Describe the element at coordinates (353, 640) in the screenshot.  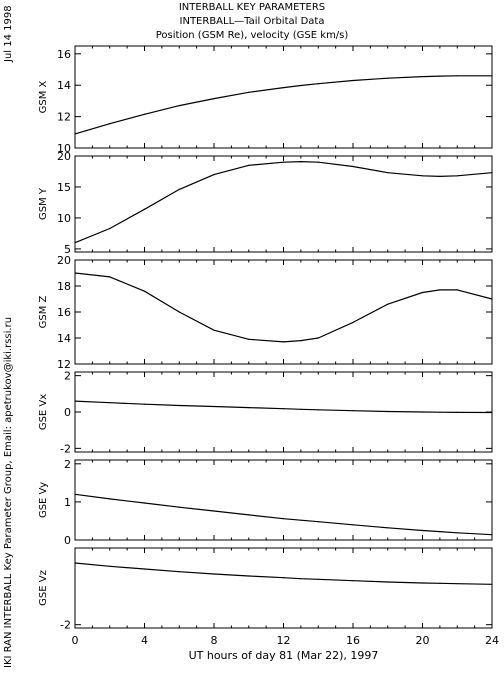
I see `x-tick-label: 16` at that location.